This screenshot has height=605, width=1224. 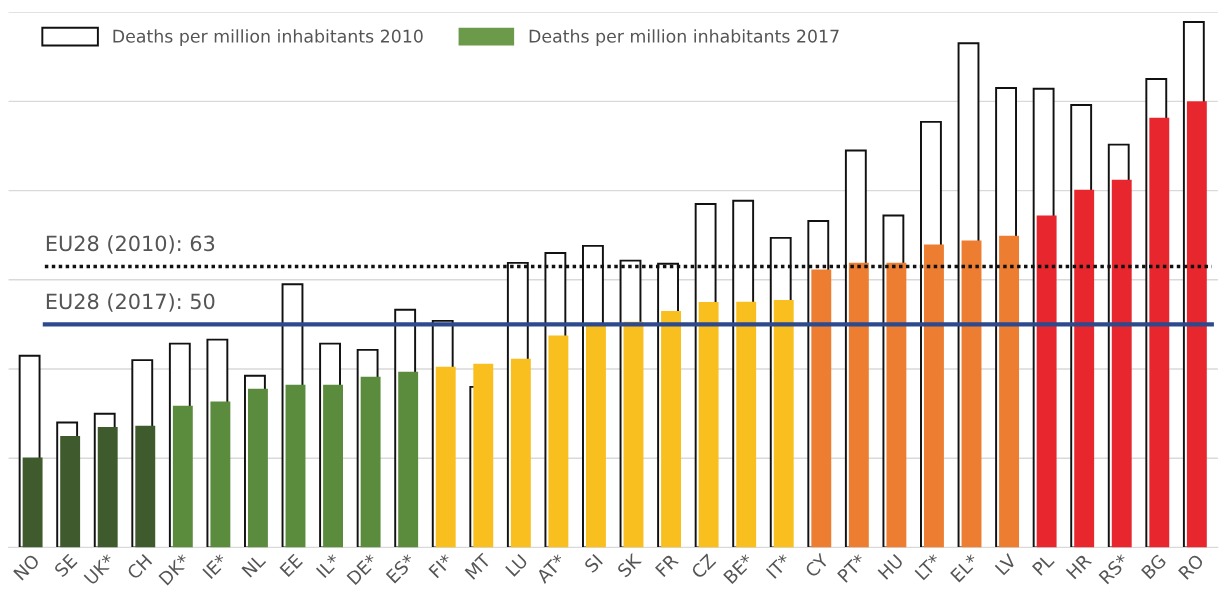 What do you see at coordinates (817, 565) in the screenshot?
I see `x-tick-label: CY` at bounding box center [817, 565].